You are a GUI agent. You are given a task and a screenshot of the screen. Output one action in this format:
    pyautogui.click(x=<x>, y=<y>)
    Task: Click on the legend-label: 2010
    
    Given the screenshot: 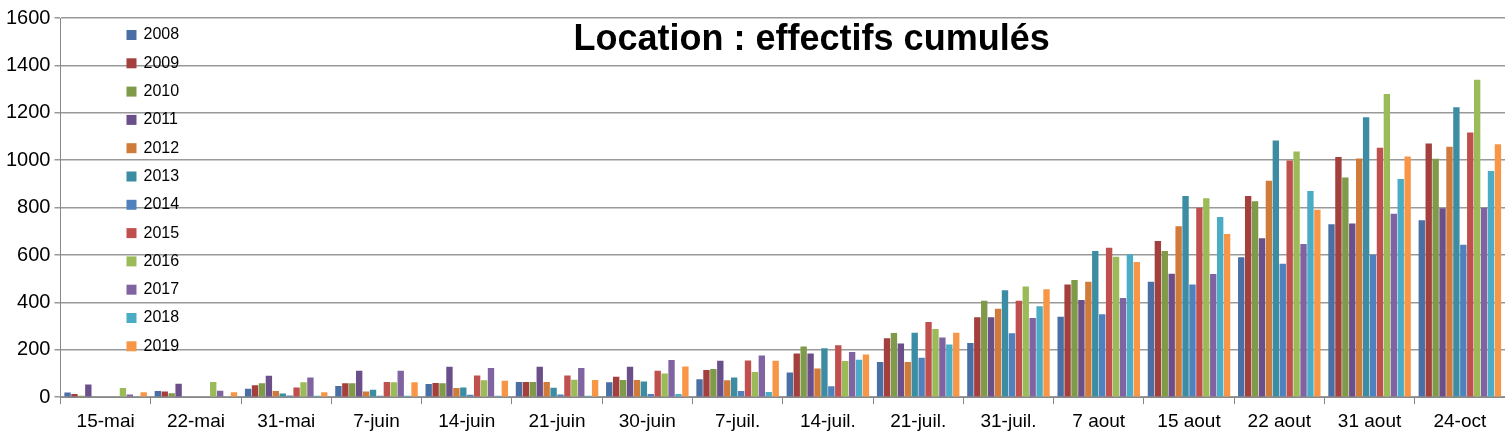 What is the action you would take?
    pyautogui.click(x=161, y=91)
    